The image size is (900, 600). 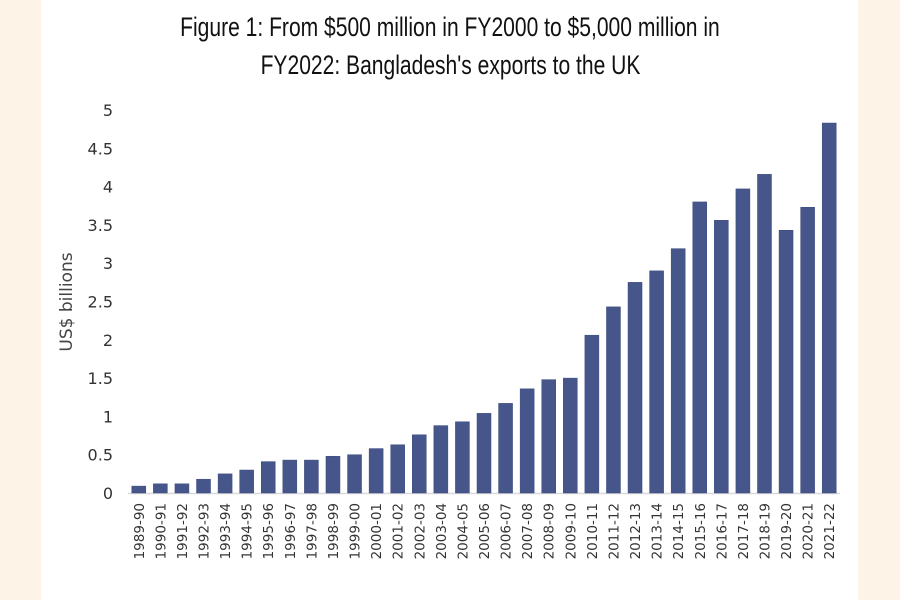 I want to click on x-tick-label: 1993-94, so click(x=226, y=531).